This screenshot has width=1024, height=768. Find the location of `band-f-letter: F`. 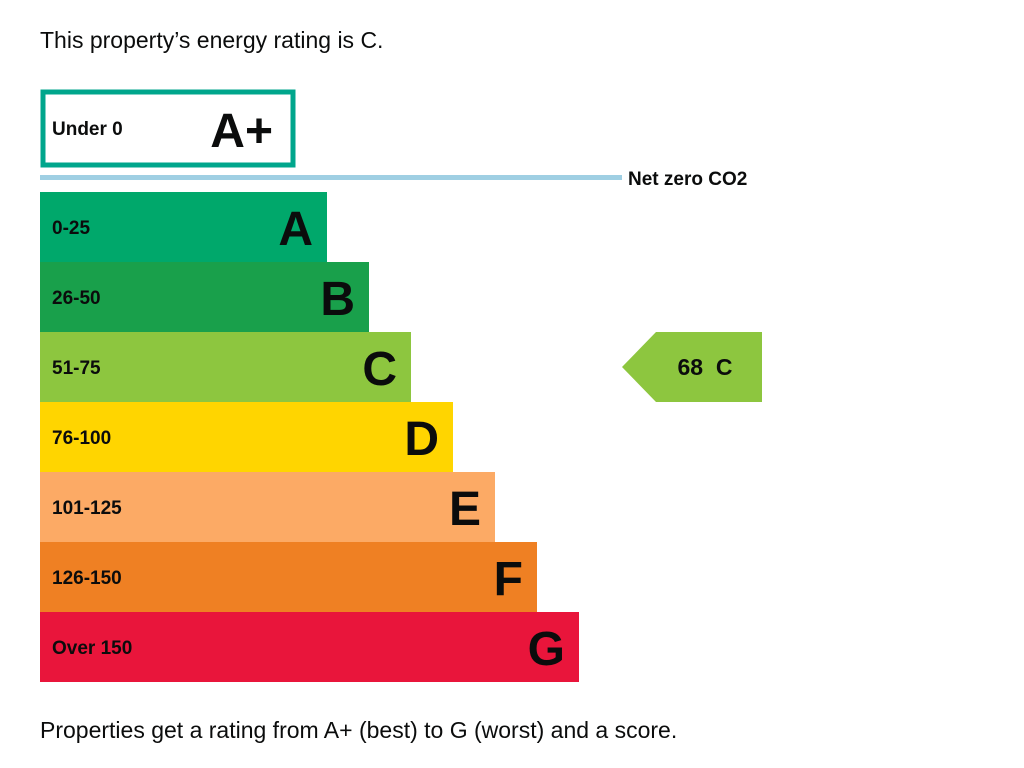

band-f-letter: F is located at coordinates (508, 579).